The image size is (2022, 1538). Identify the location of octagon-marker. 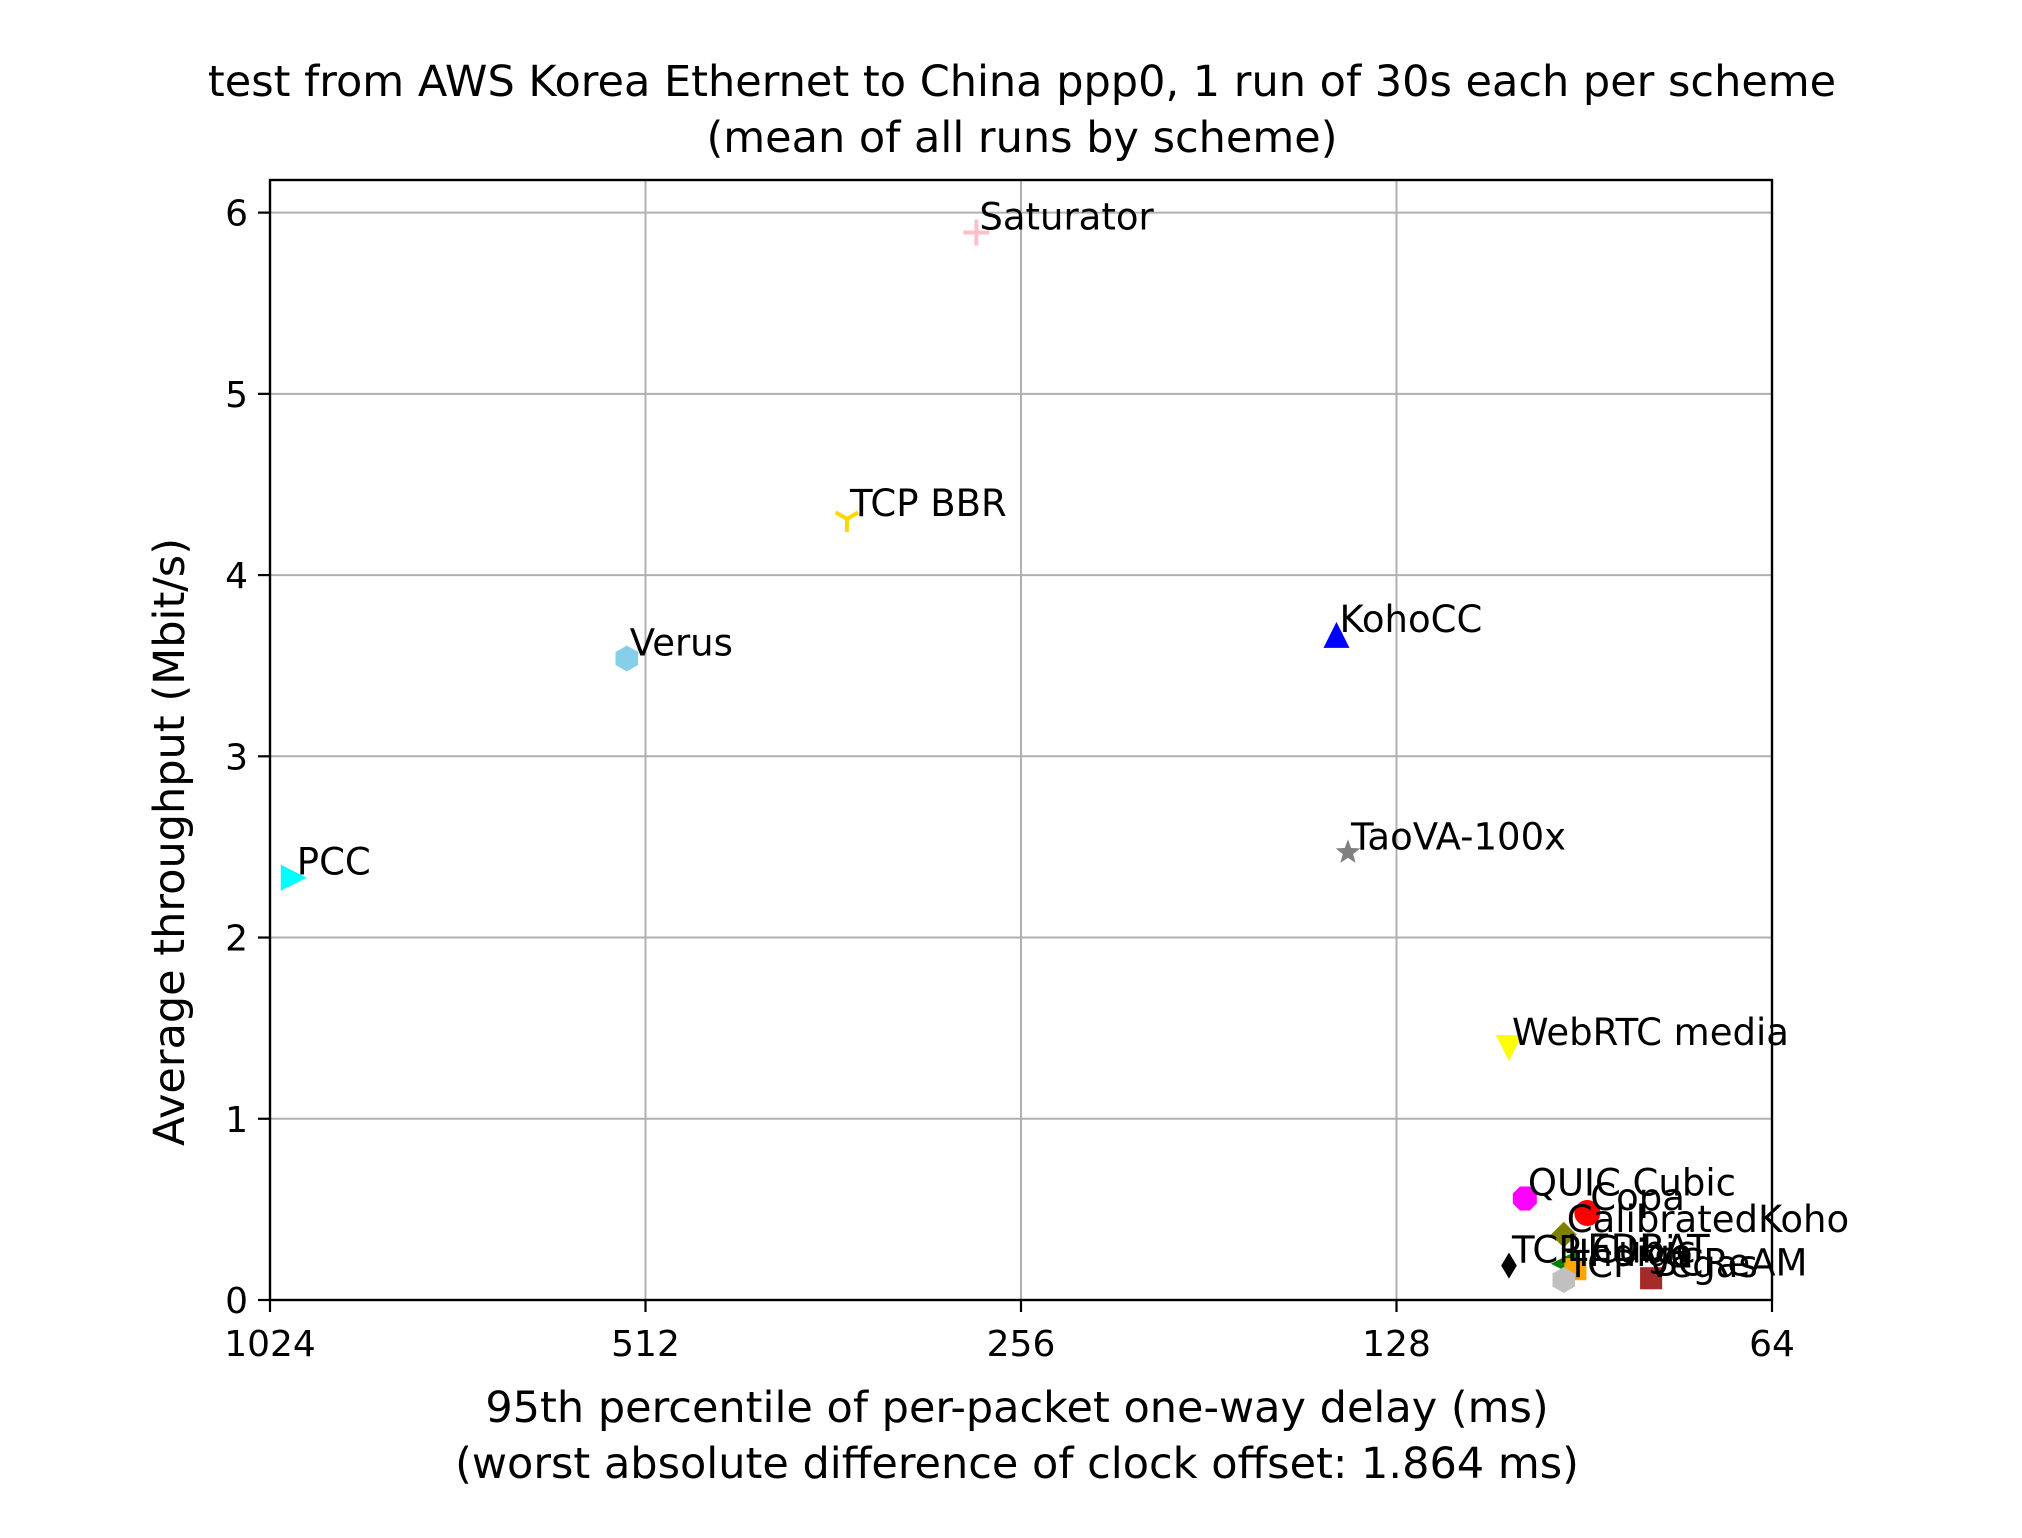
(1524, 1198).